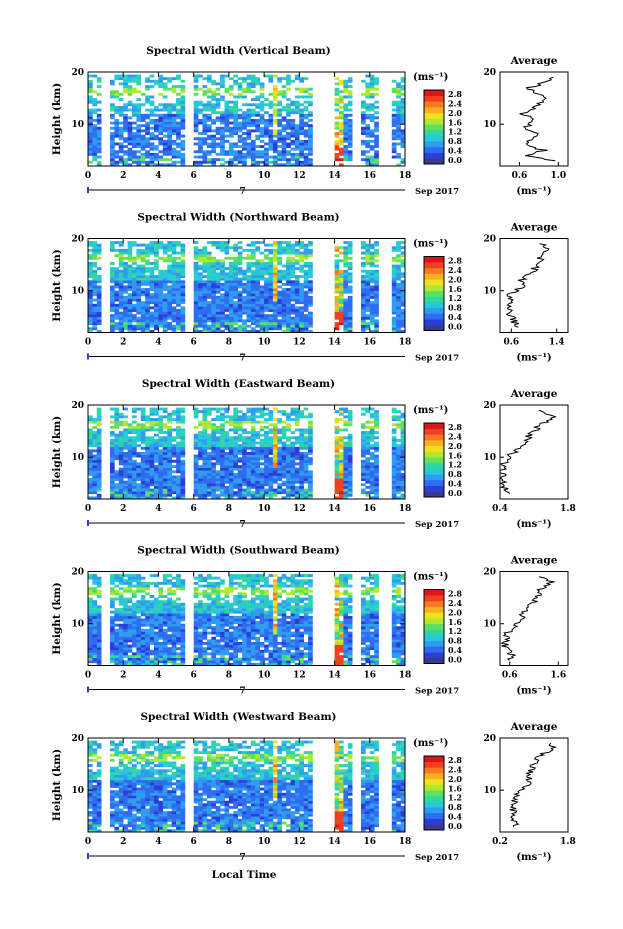 The width and height of the screenshot is (623, 929). I want to click on profile-xtick-label: 0.6, so click(520, 176).